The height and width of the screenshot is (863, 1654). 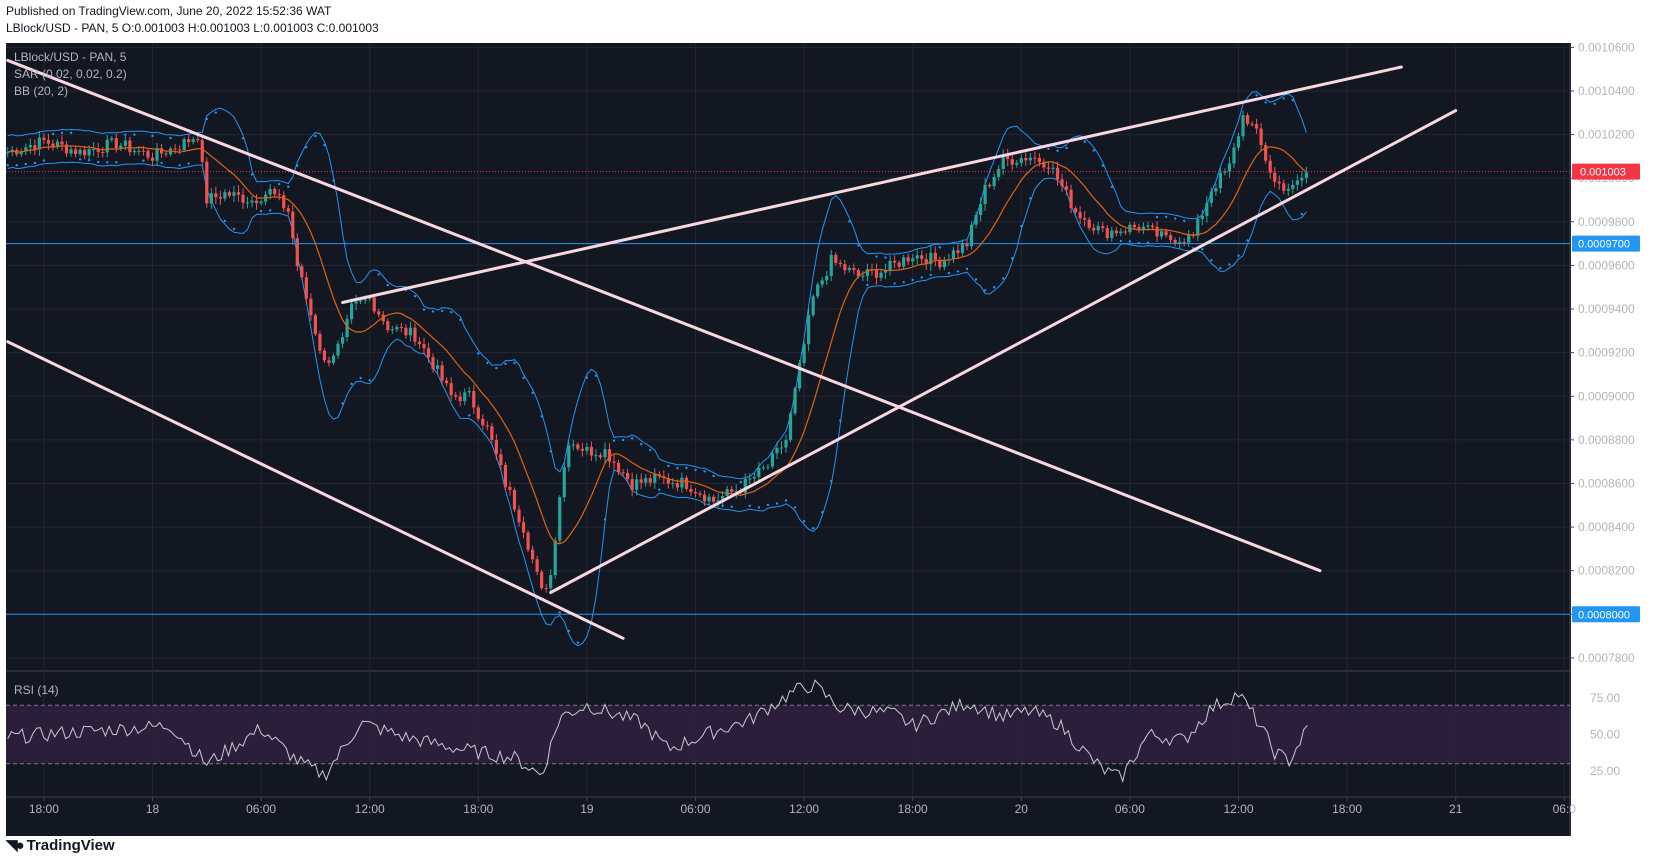 I want to click on rsi-legend: RSI (14), so click(x=36, y=690).